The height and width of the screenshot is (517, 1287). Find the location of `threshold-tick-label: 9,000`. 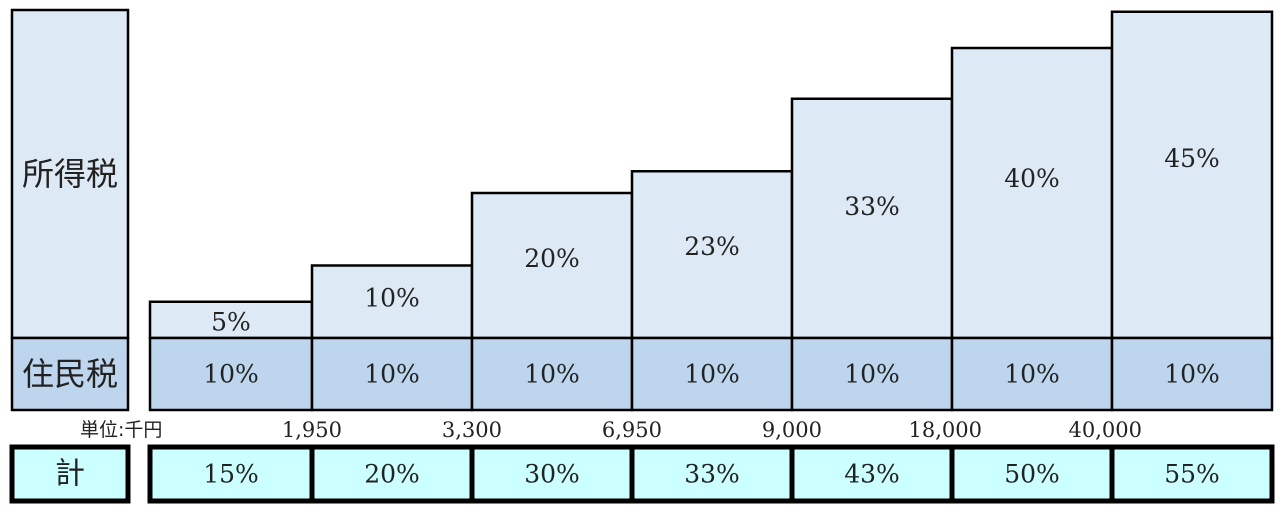

threshold-tick-label: 9,000 is located at coordinates (792, 430).